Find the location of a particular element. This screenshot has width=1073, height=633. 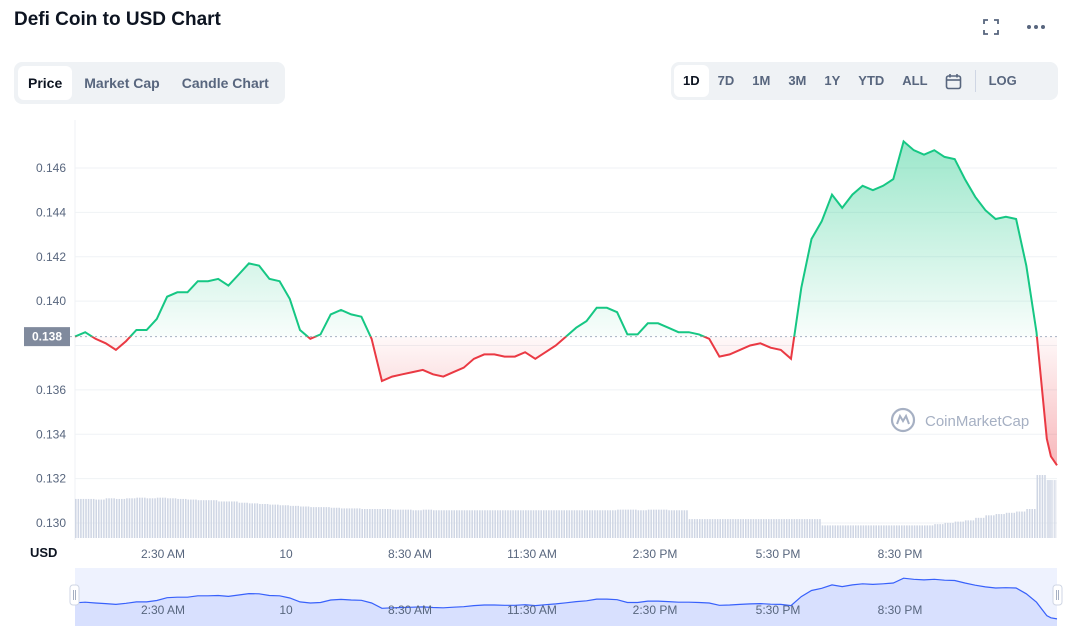

navigator-window is located at coordinates (566, 597).